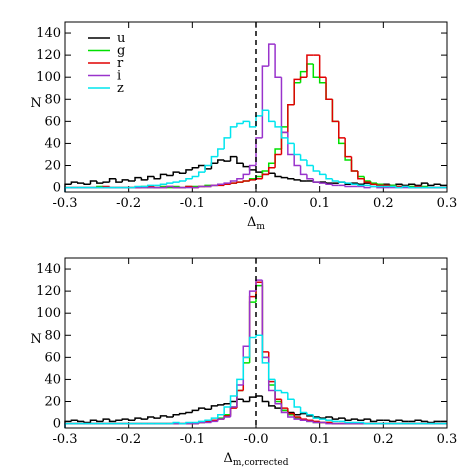  Describe the element at coordinates (64, 203) in the screenshot. I see `x-tick-label: -0.3` at that location.